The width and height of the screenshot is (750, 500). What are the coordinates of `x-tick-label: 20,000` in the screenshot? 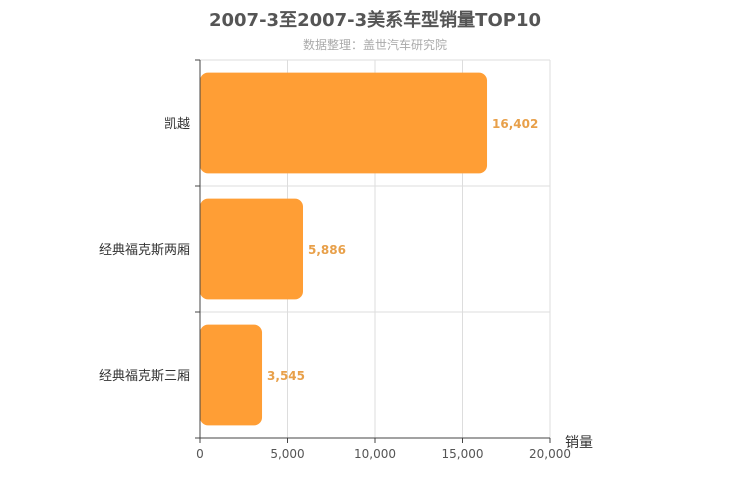 It's located at (550, 454).